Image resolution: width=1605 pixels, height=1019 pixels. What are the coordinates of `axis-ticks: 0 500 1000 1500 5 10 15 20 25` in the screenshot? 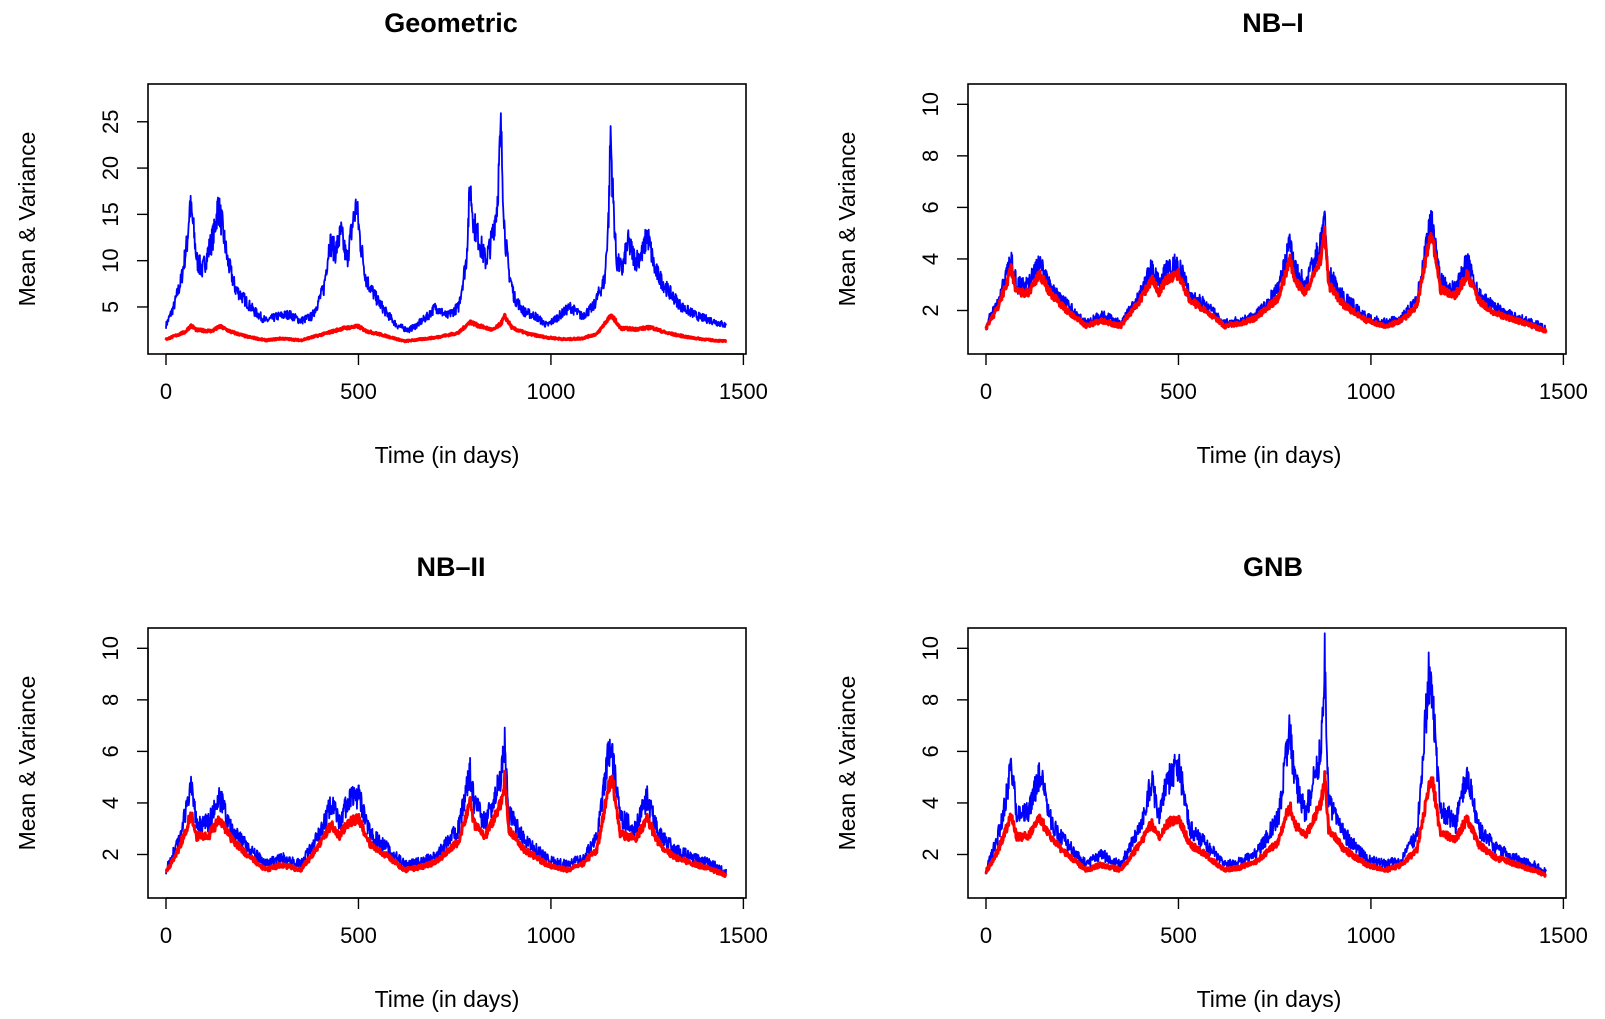 It's located at (433, 257).